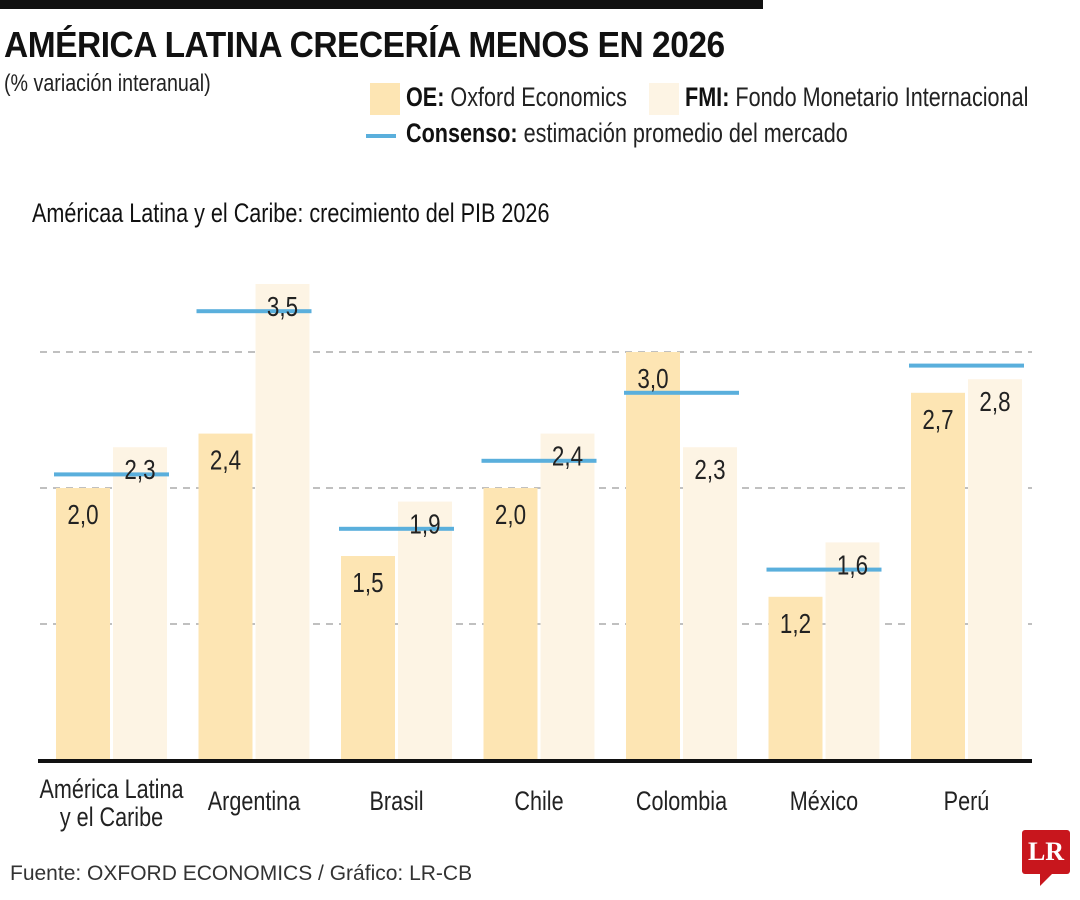  Describe the element at coordinates (707, 97) in the screenshot. I see `legend-key-fmi: FMI:` at that location.